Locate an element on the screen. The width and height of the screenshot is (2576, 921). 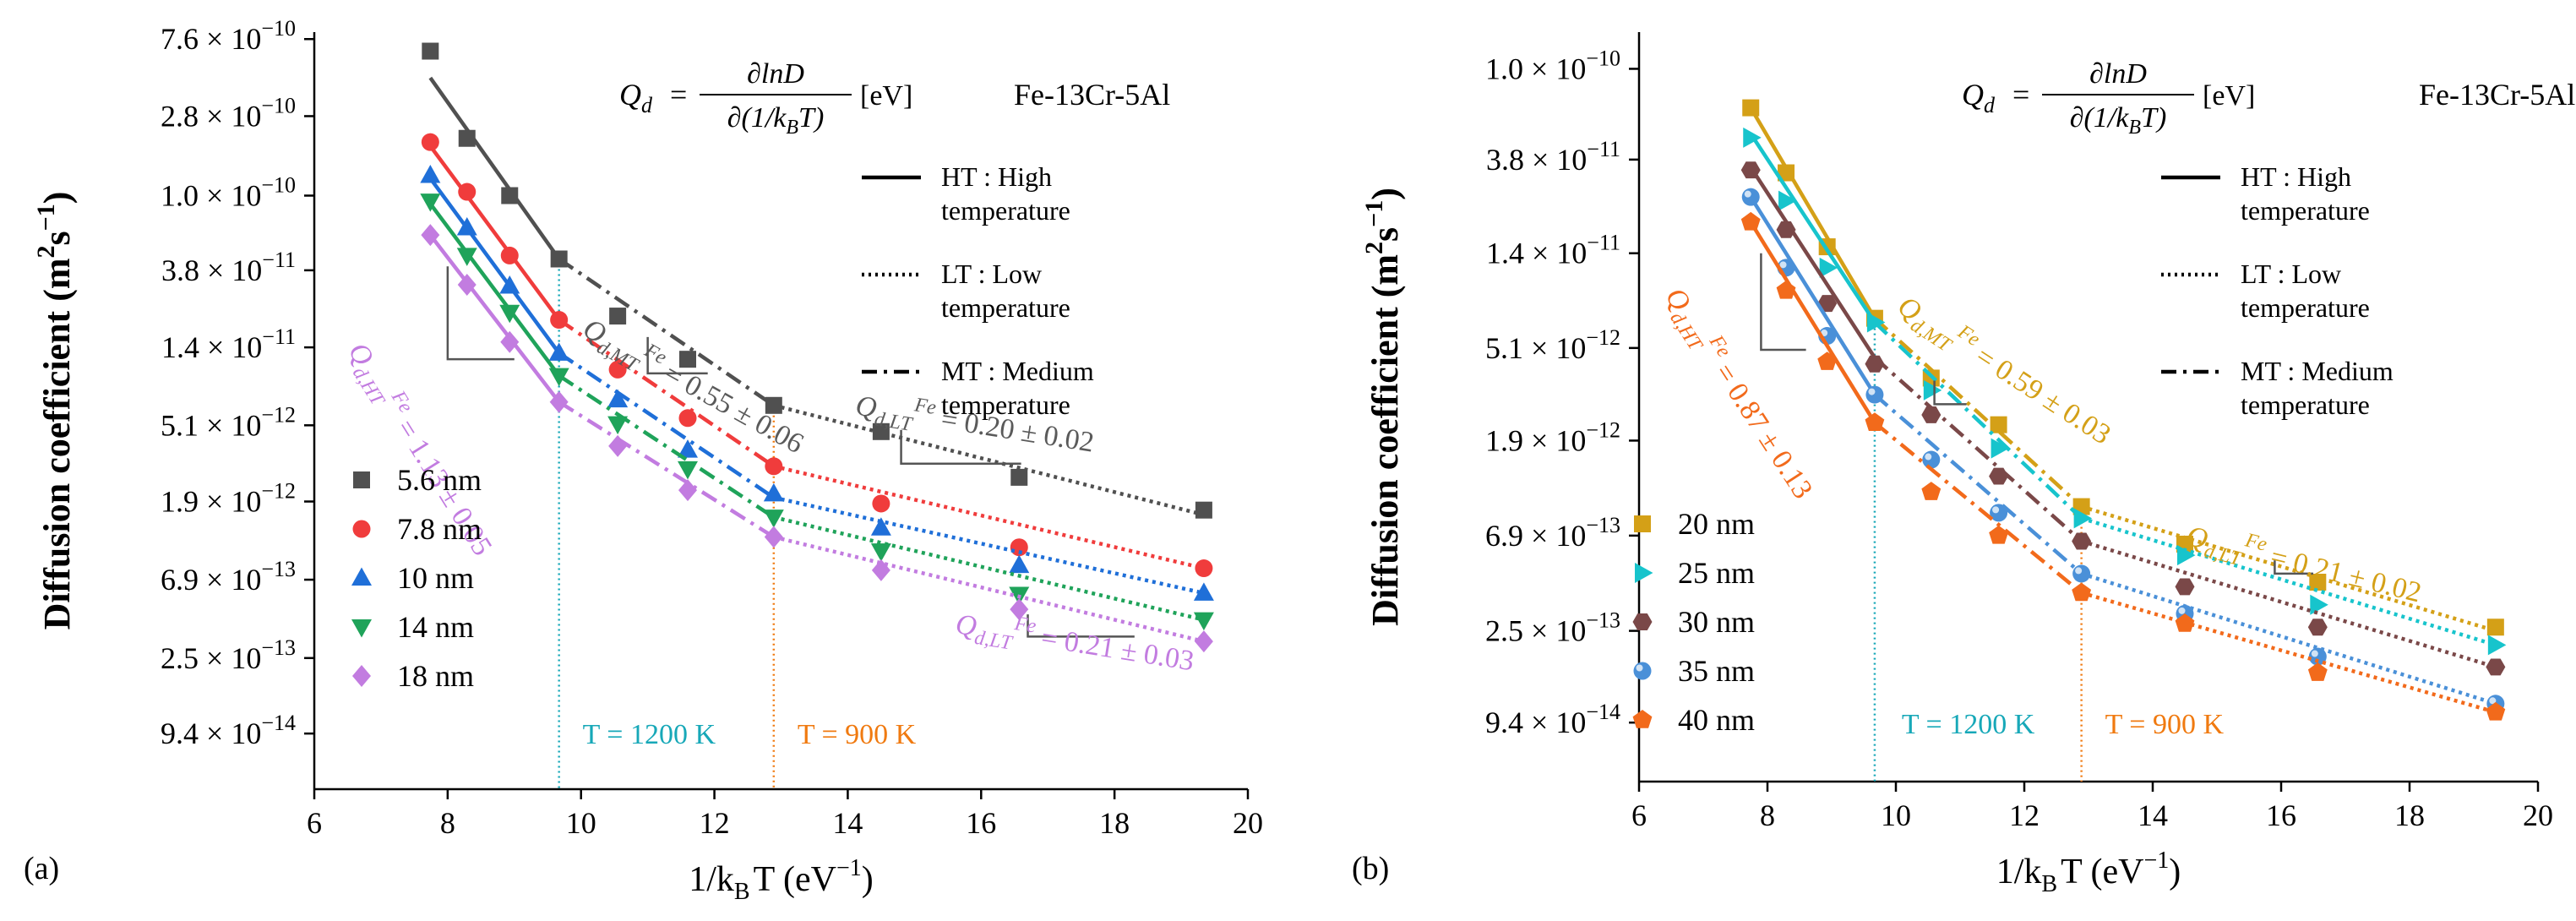
style-legend-label: LT : Low is located at coordinates (992, 274).